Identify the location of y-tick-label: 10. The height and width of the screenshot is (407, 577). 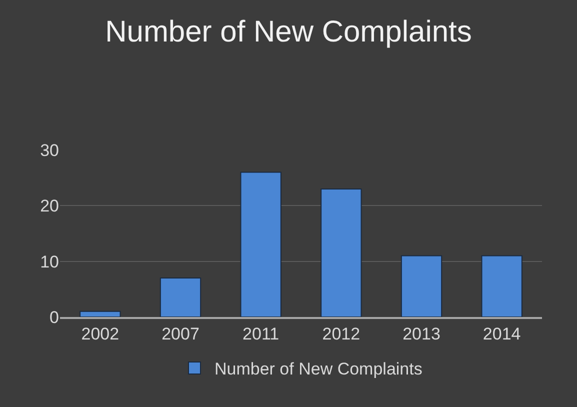
(49, 262).